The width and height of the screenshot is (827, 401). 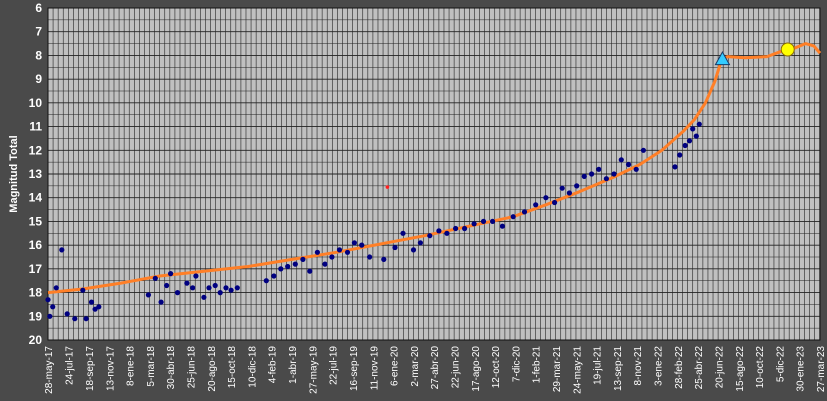 What do you see at coordinates (36, 103) in the screenshot?
I see `y-tick-label: 10` at bounding box center [36, 103].